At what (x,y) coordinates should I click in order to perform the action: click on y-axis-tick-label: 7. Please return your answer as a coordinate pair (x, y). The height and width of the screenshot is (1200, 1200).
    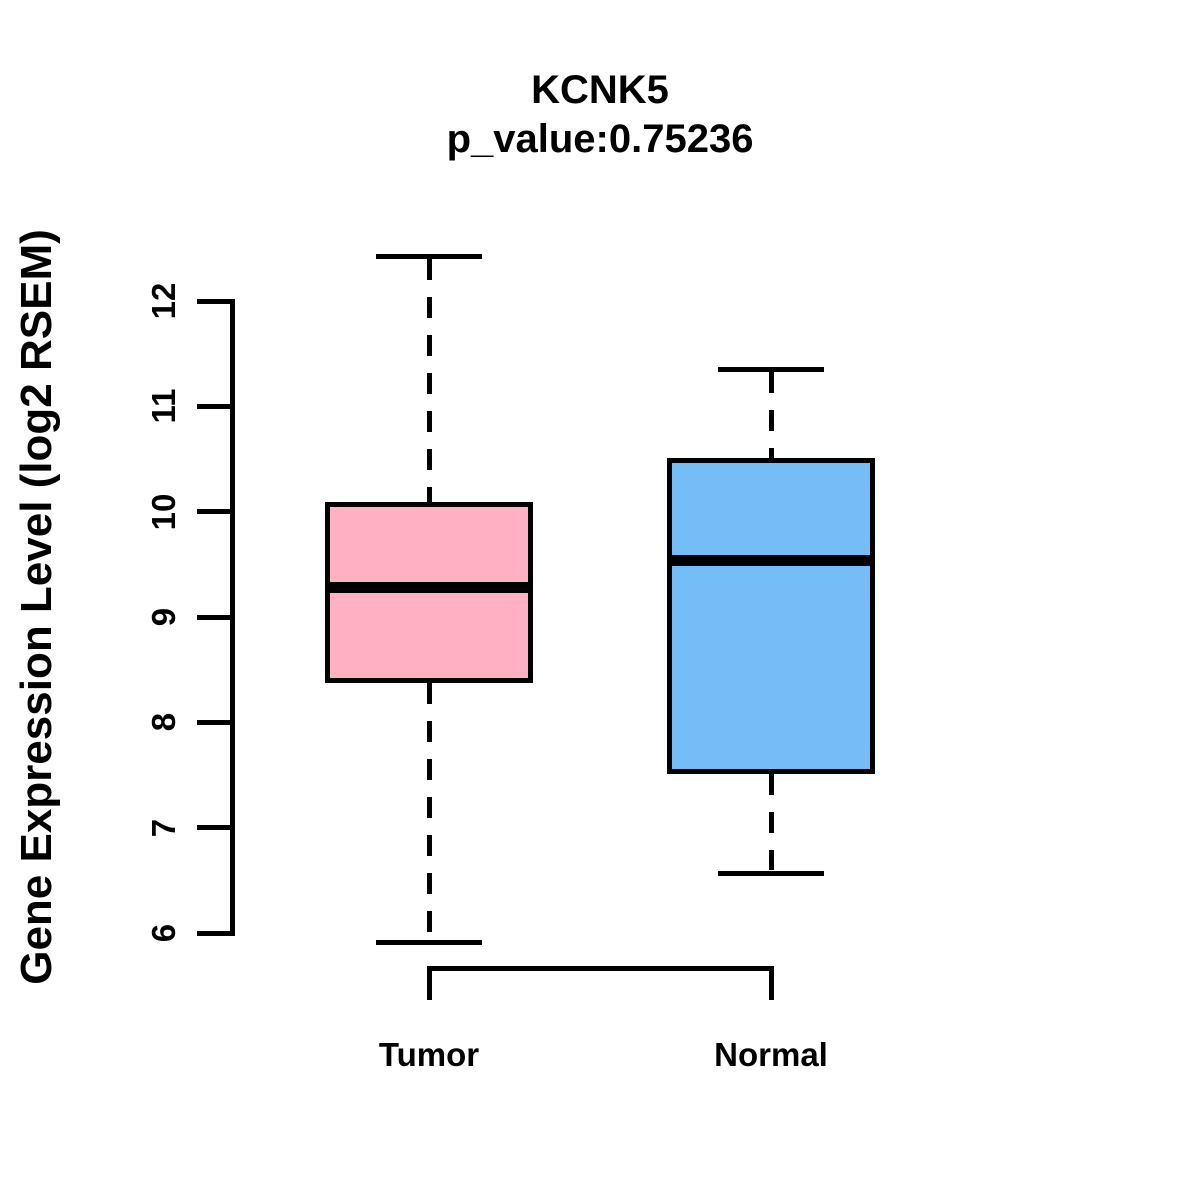
    Looking at the image, I should click on (163, 827).